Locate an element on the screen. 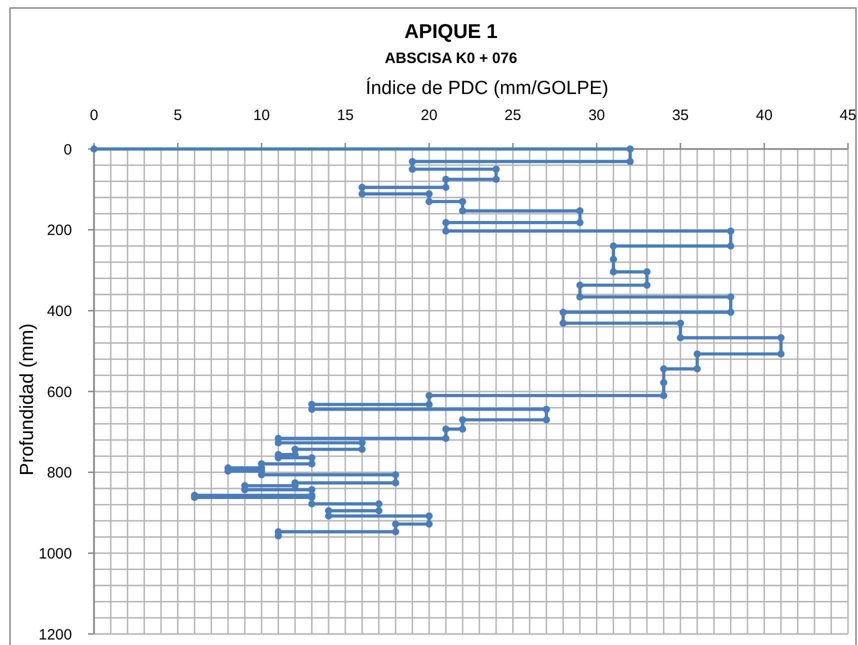 The image size is (858, 645). x-tick-label: 45 is located at coordinates (848, 115).